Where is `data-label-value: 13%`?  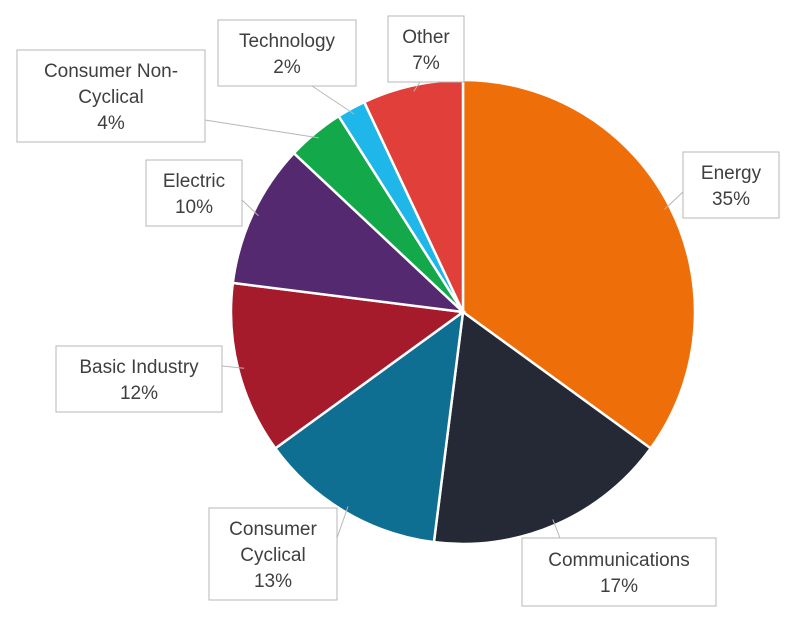
data-label-value: 13% is located at coordinates (273, 581).